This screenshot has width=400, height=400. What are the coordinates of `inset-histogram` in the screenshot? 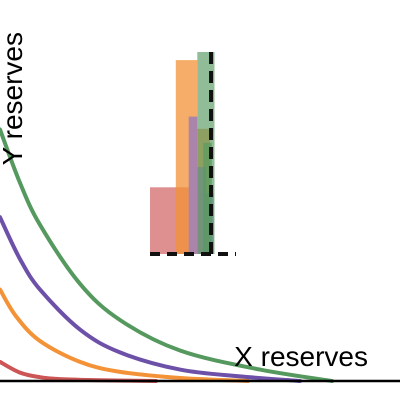 It's located at (193, 154).